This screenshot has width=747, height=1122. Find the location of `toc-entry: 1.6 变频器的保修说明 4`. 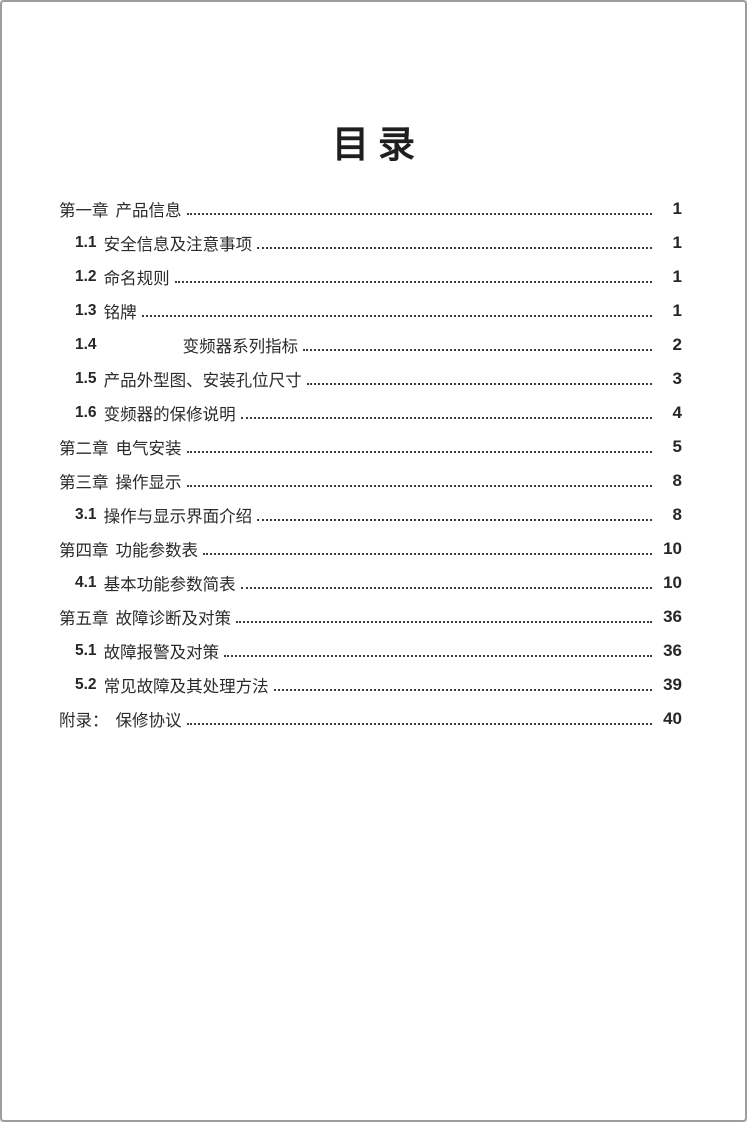

toc-entry: 1.6 变频器的保修说明 4 is located at coordinates (370, 413).